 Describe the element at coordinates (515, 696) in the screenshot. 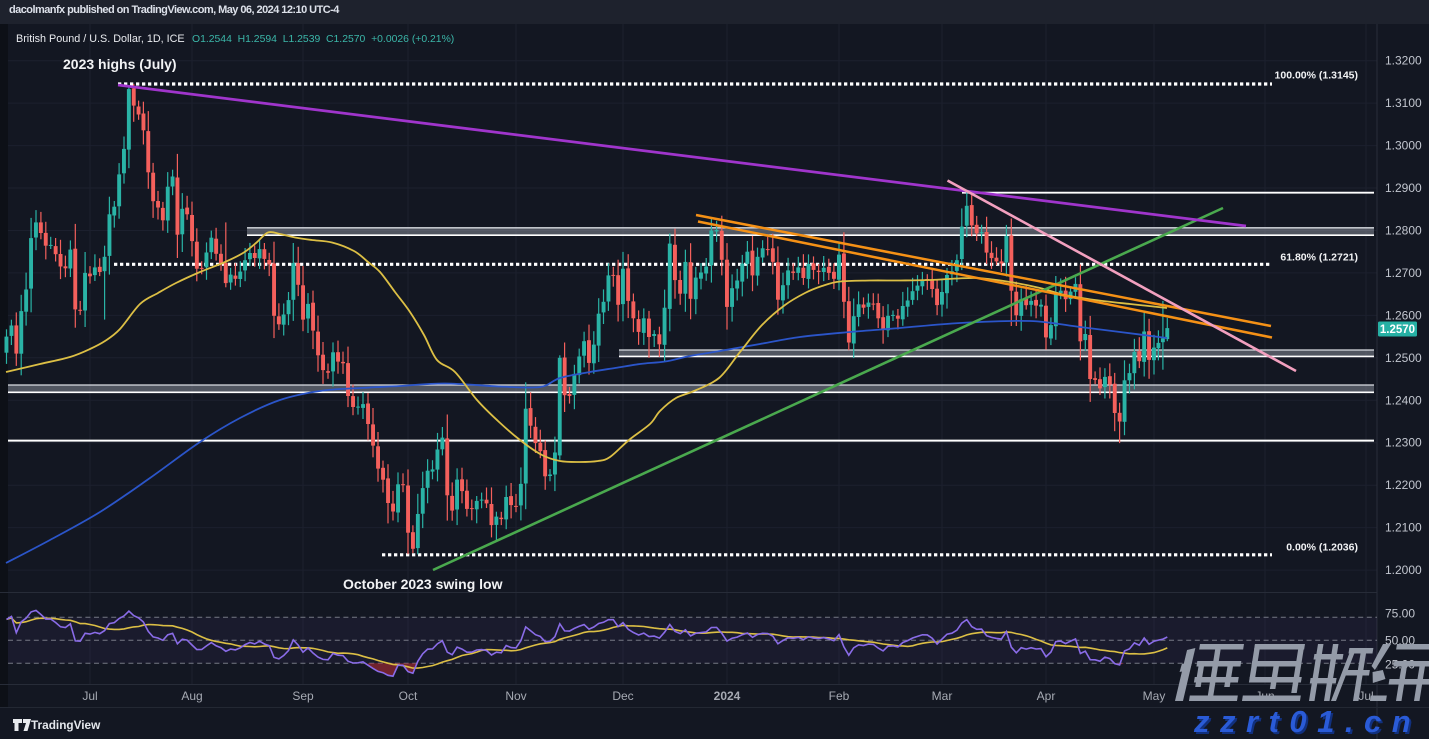

I see `svg-text: Nov` at that location.